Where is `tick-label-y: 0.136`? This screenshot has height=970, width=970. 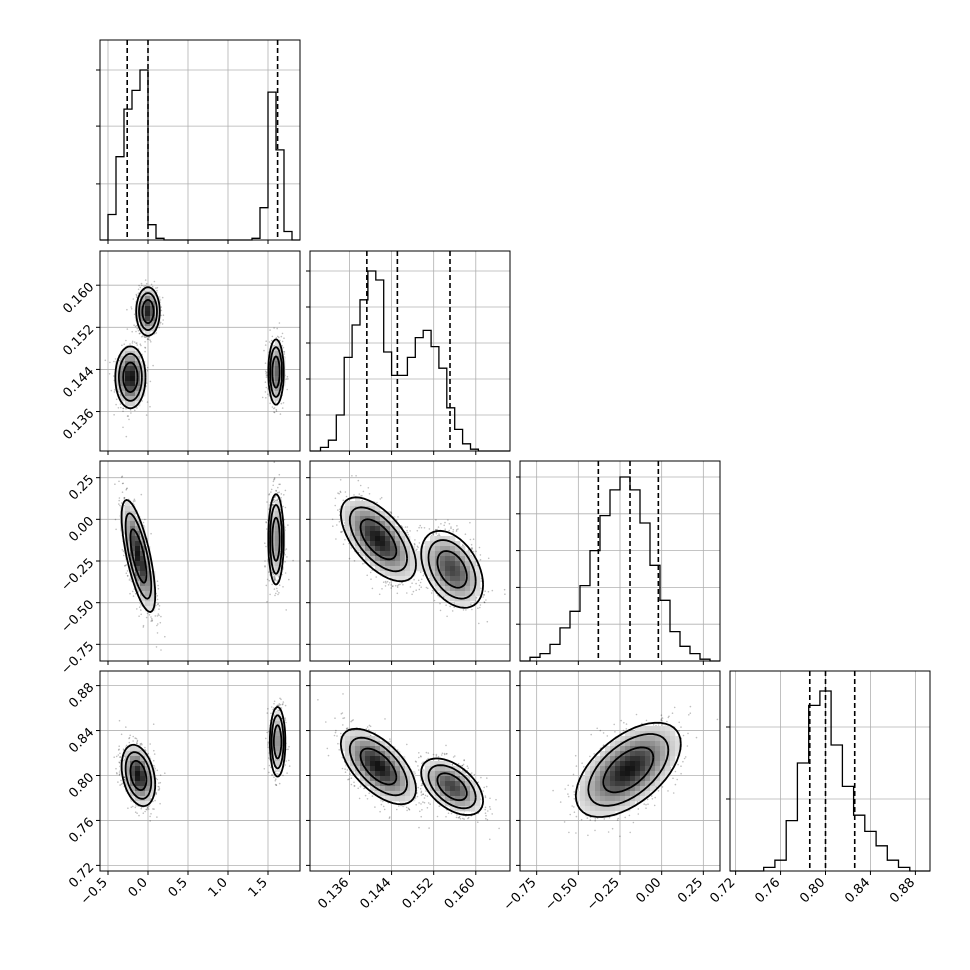 tick-label-y: 0.136 is located at coordinates (78, 424).